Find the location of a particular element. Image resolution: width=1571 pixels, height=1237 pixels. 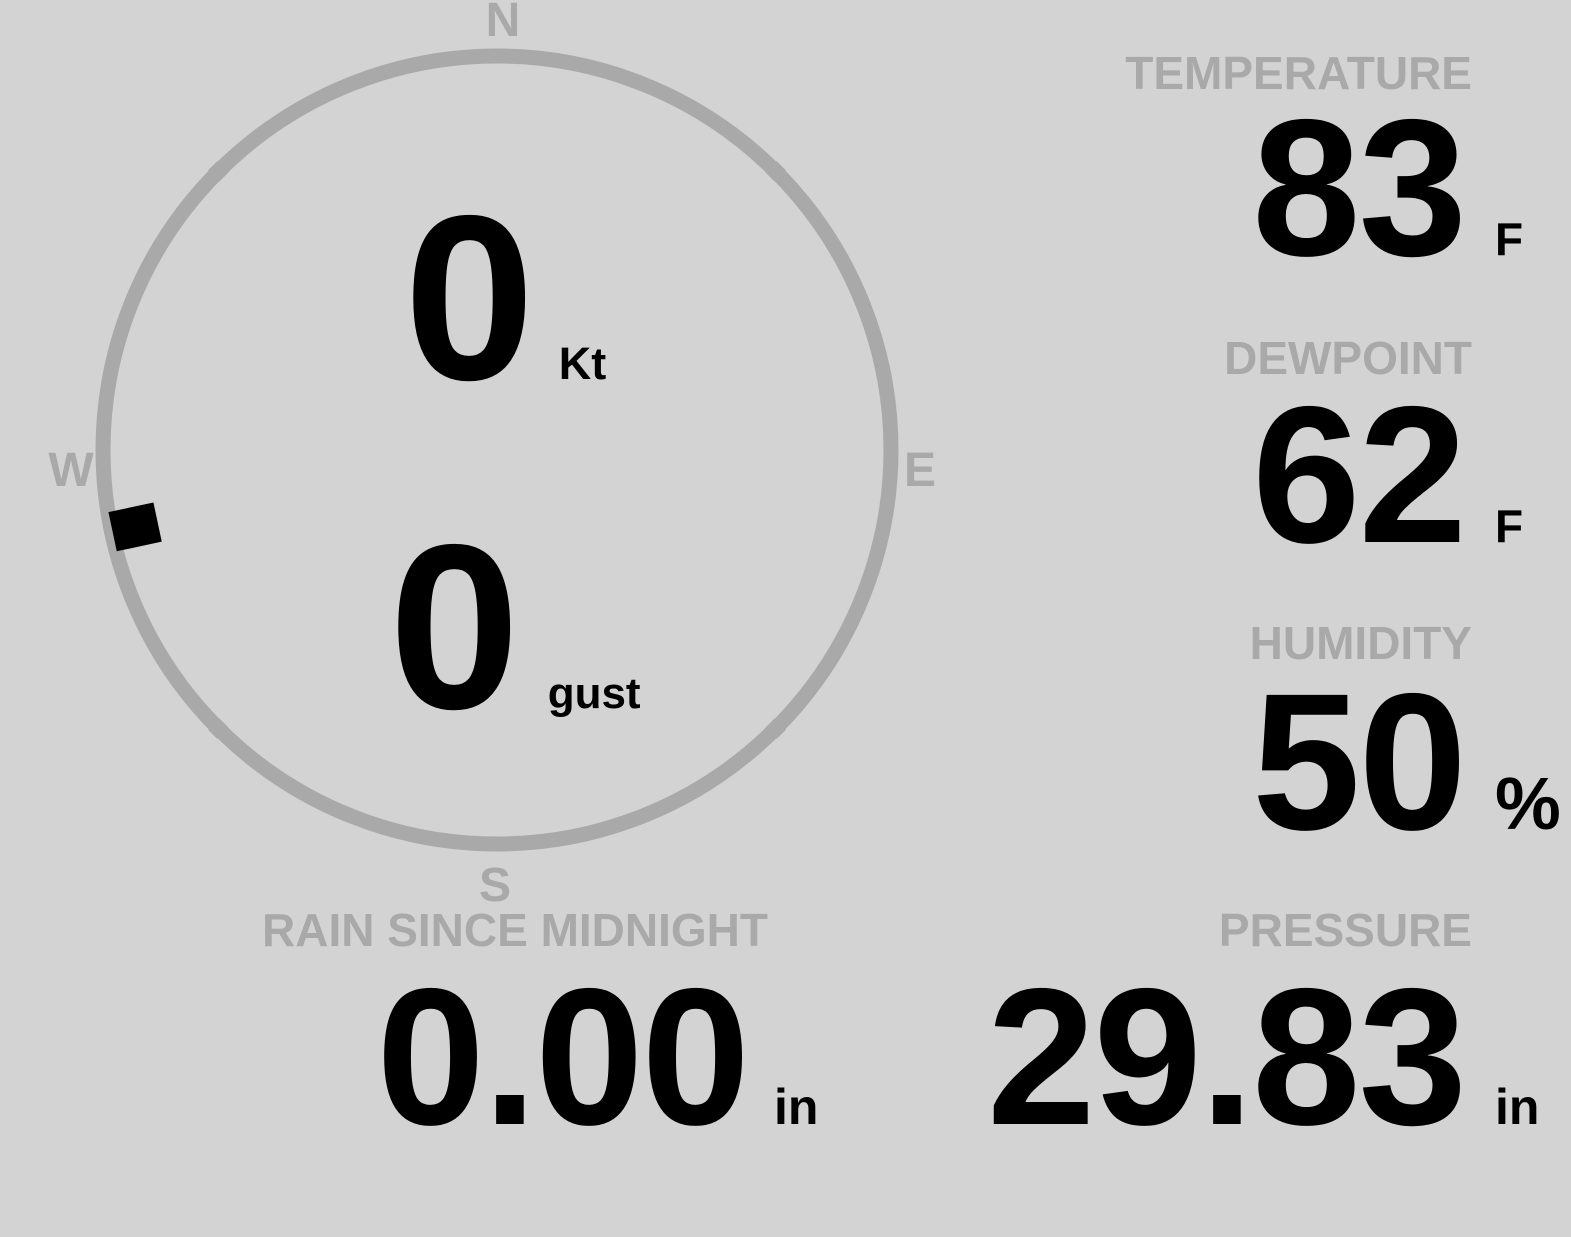

rain-readout: 0.00 in is located at coordinates (610, 1057).